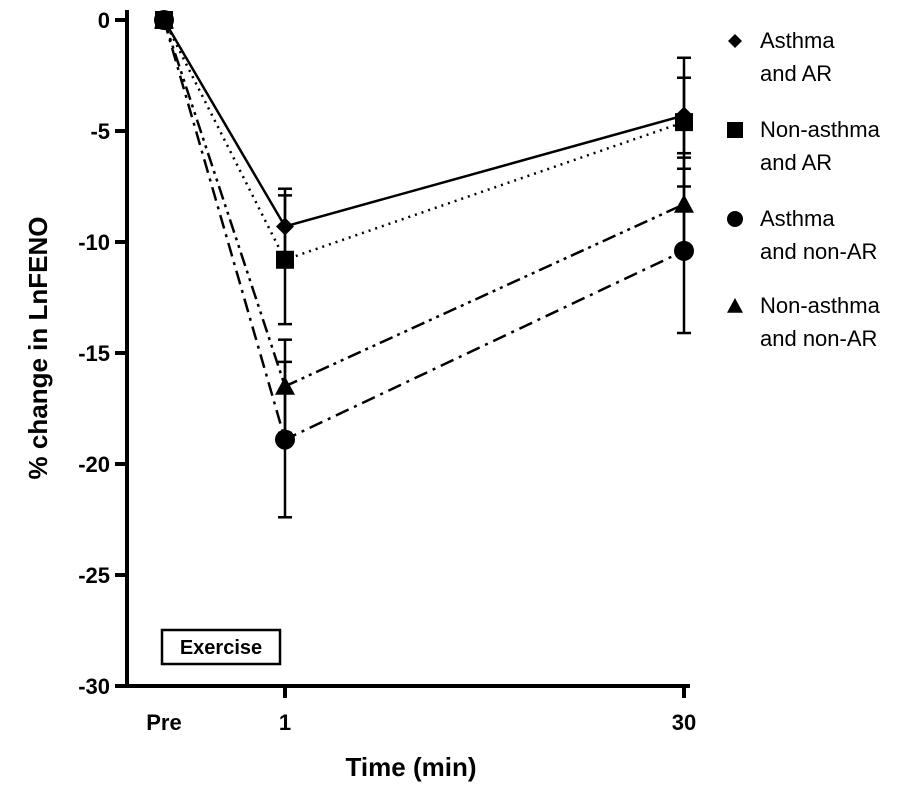 The image size is (905, 785). Describe the element at coordinates (684, 722) in the screenshot. I see `x-tick-label: 30` at that location.